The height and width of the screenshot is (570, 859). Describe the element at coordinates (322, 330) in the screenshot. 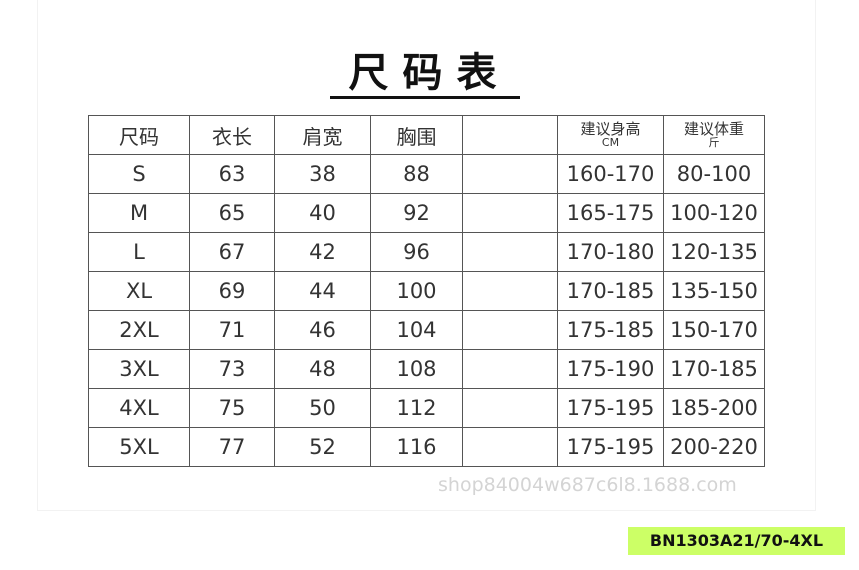

I see `cell: 46` at that location.